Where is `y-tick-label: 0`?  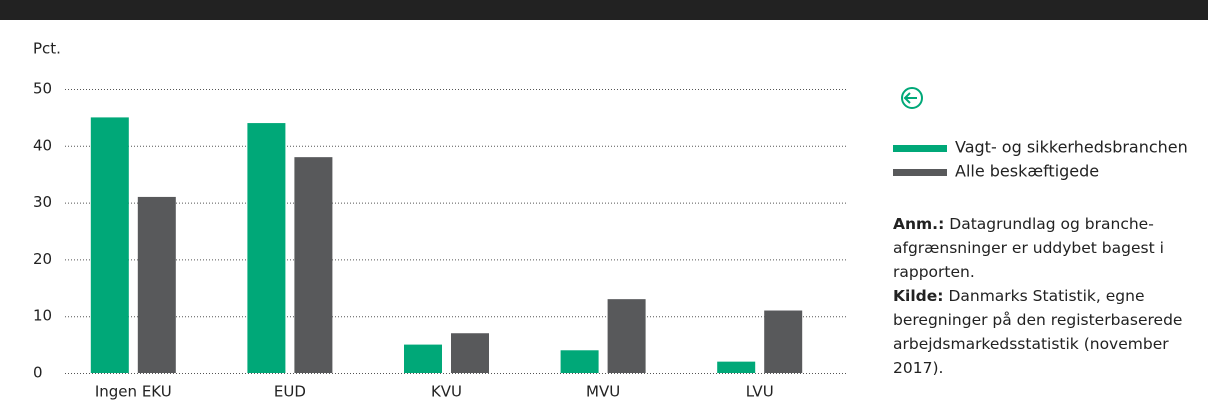
y-tick-label: 0 is located at coordinates (38, 373).